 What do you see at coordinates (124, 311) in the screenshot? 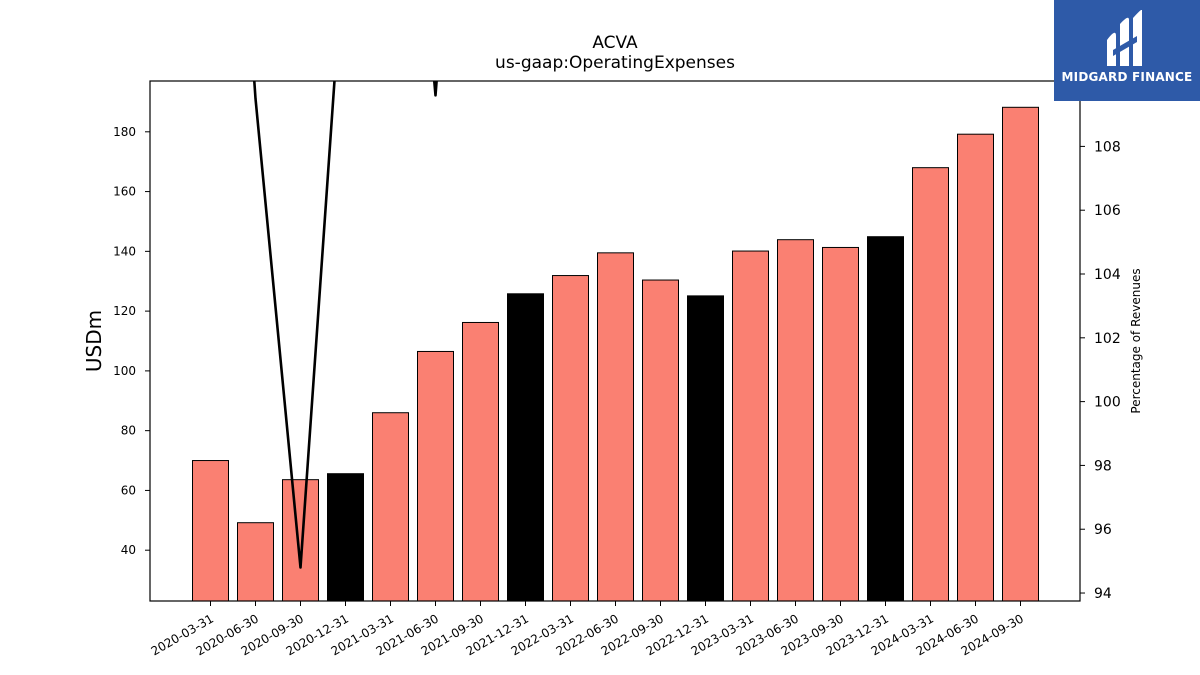
I see `y-tick-label: 120` at bounding box center [124, 311].